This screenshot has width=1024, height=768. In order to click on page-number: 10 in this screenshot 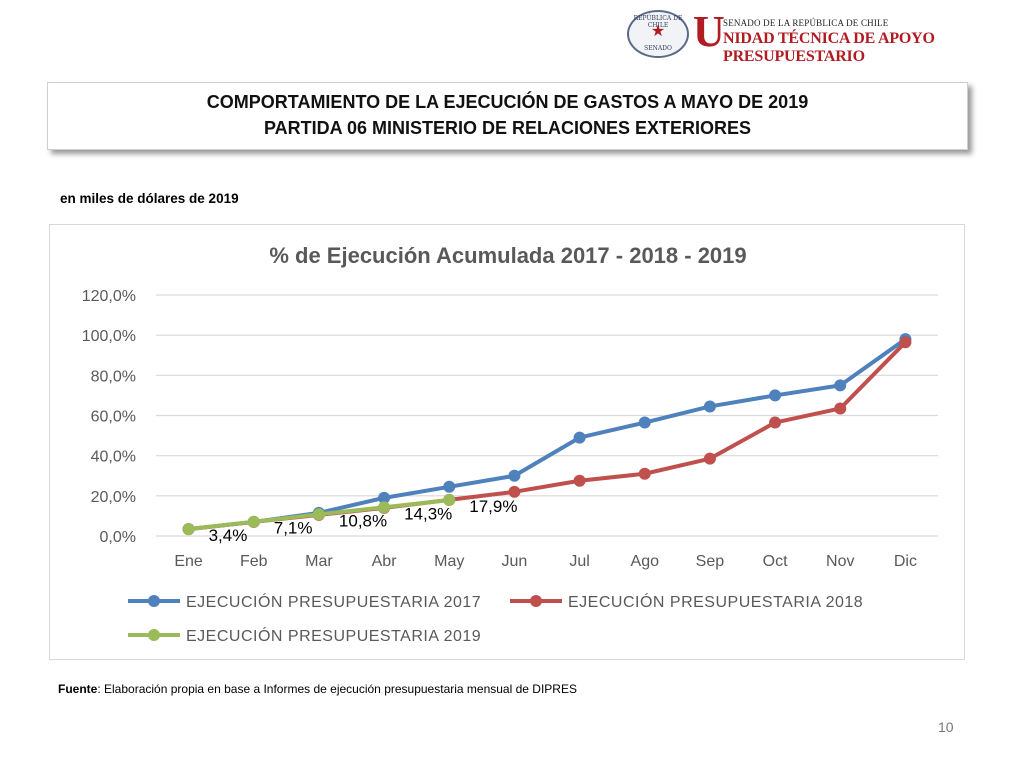, I will do `click(946, 727)`.